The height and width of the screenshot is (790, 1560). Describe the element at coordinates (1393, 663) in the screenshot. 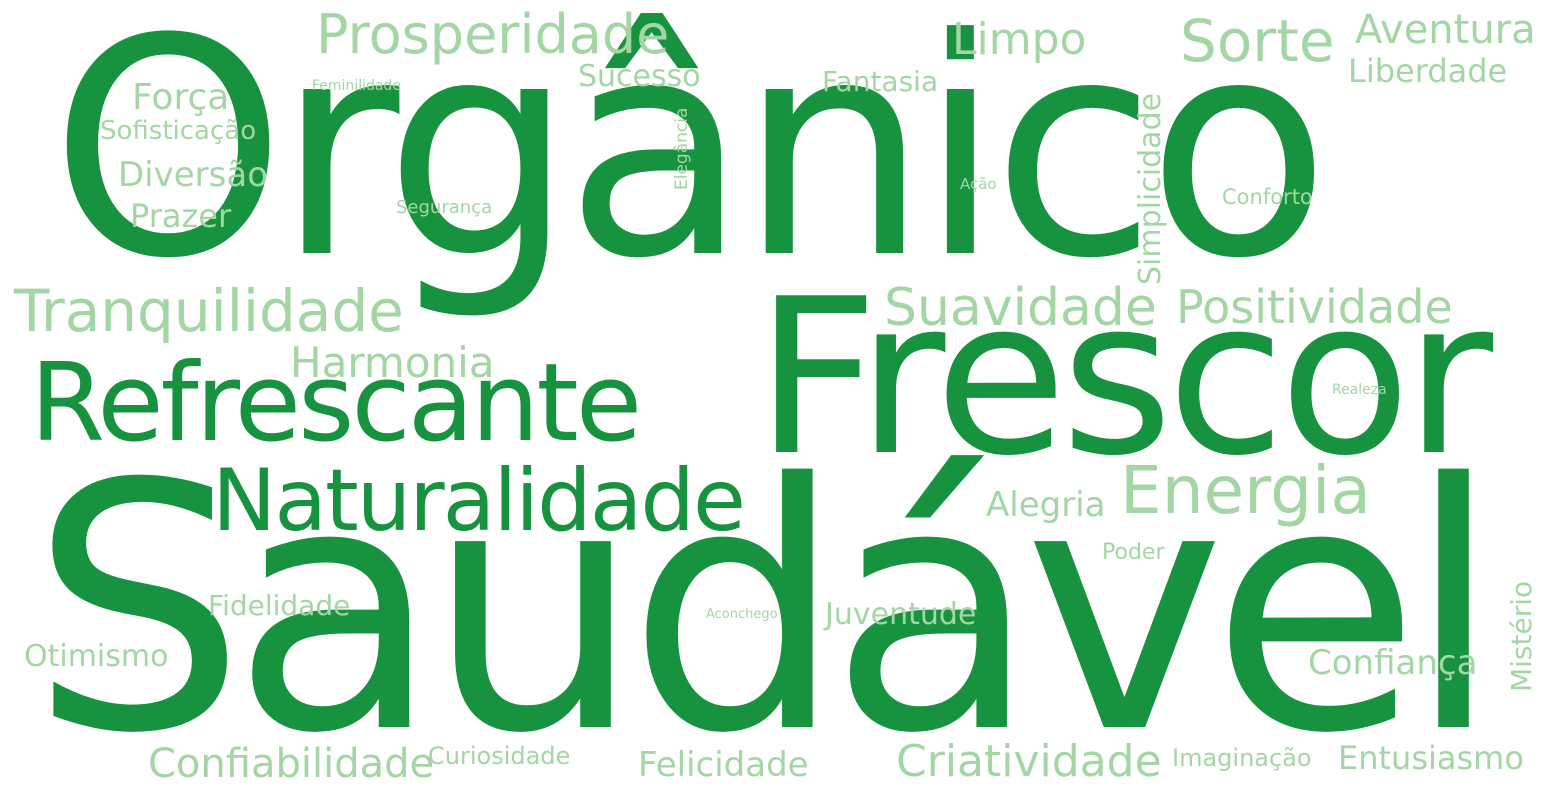

I see `word-confianca: Confiança` at that location.